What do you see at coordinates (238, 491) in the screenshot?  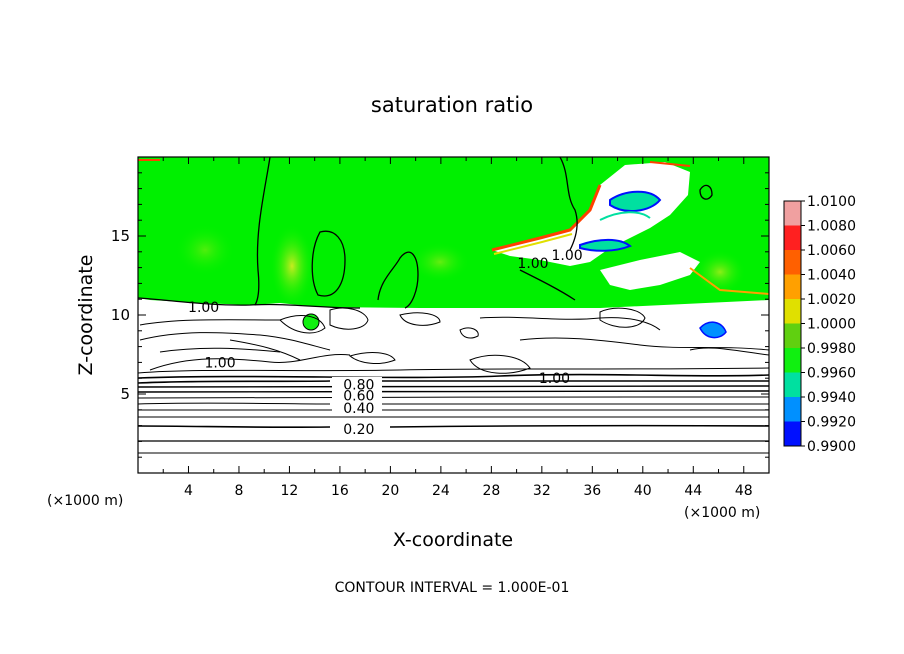 I see `x-tick-label: 8` at bounding box center [238, 491].